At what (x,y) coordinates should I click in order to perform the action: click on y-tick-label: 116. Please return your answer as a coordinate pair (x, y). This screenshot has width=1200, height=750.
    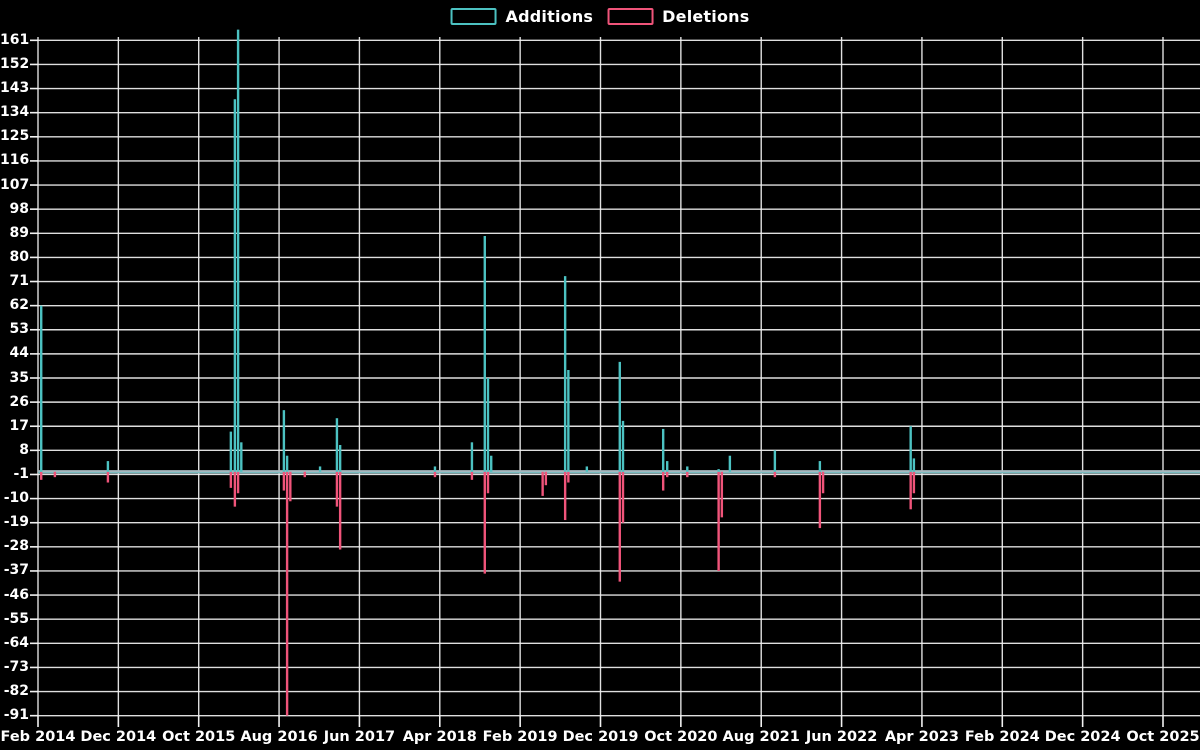
    Looking at the image, I should click on (15, 160).